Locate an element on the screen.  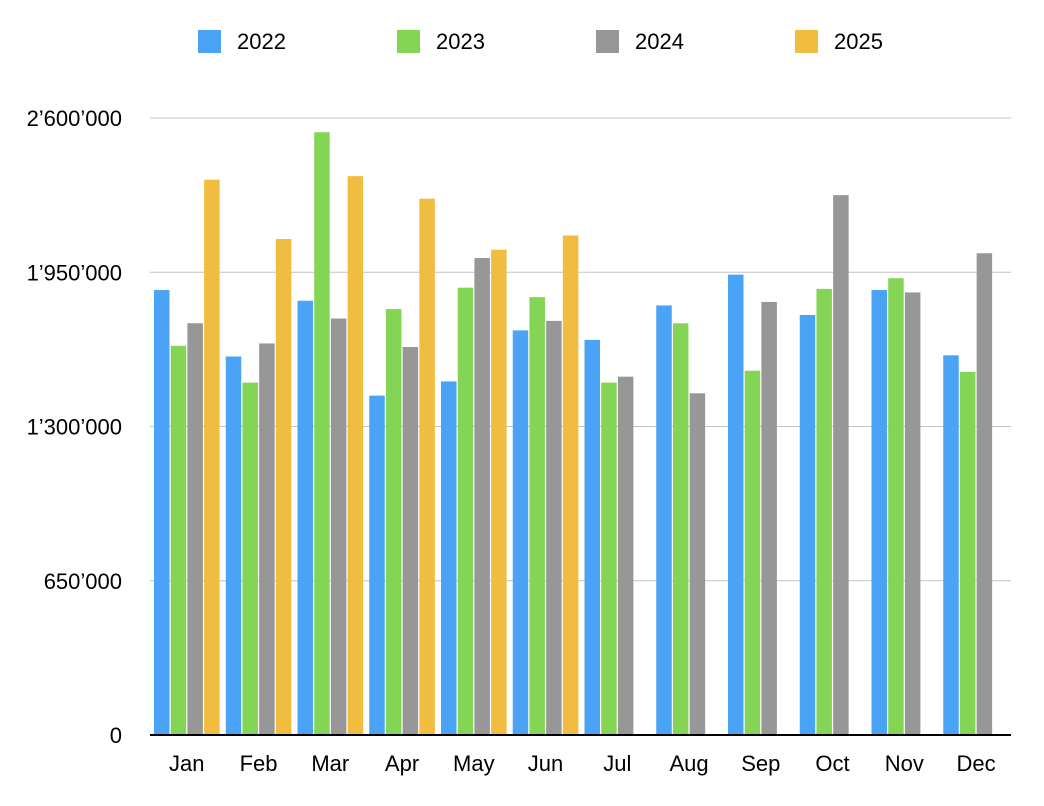
bar-2022-nov is located at coordinates (879, 512).